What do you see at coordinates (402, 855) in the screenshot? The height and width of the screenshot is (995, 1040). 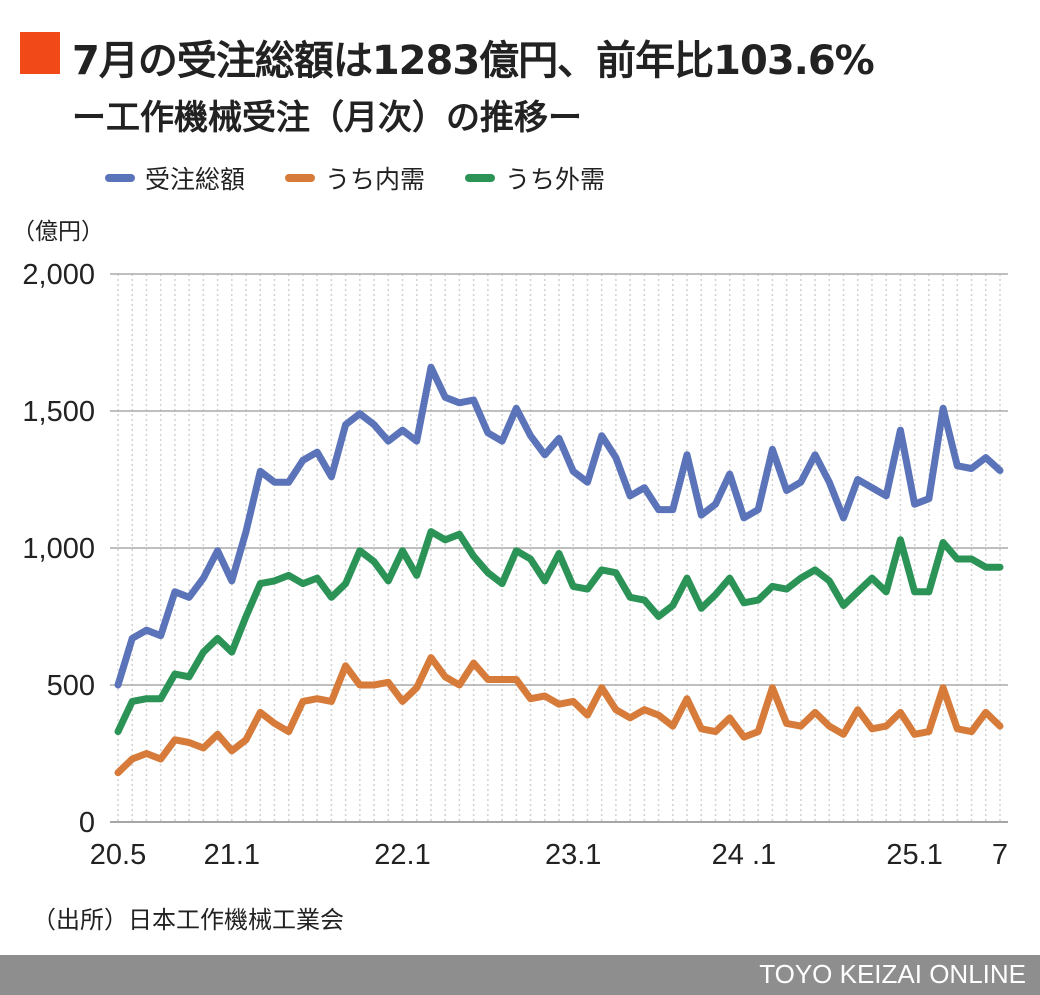 I see `x-tick-label: 22.1` at bounding box center [402, 855].